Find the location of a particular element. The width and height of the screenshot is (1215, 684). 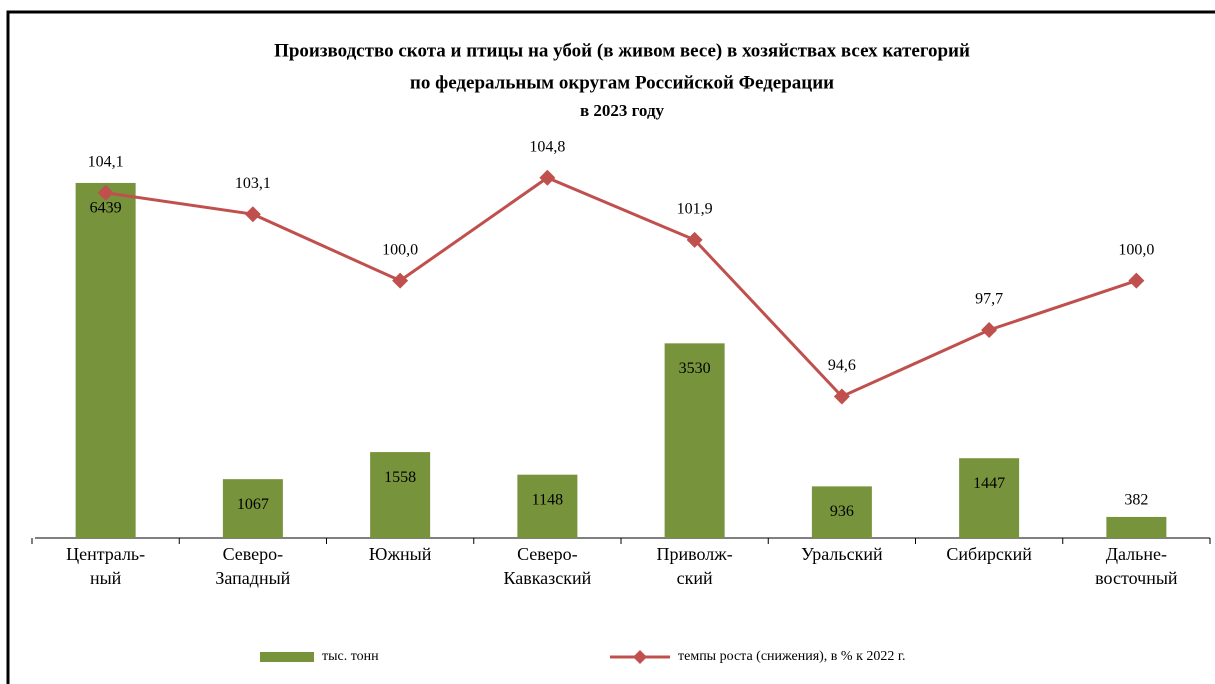

legend-label: тыс. тонн is located at coordinates (350, 656).